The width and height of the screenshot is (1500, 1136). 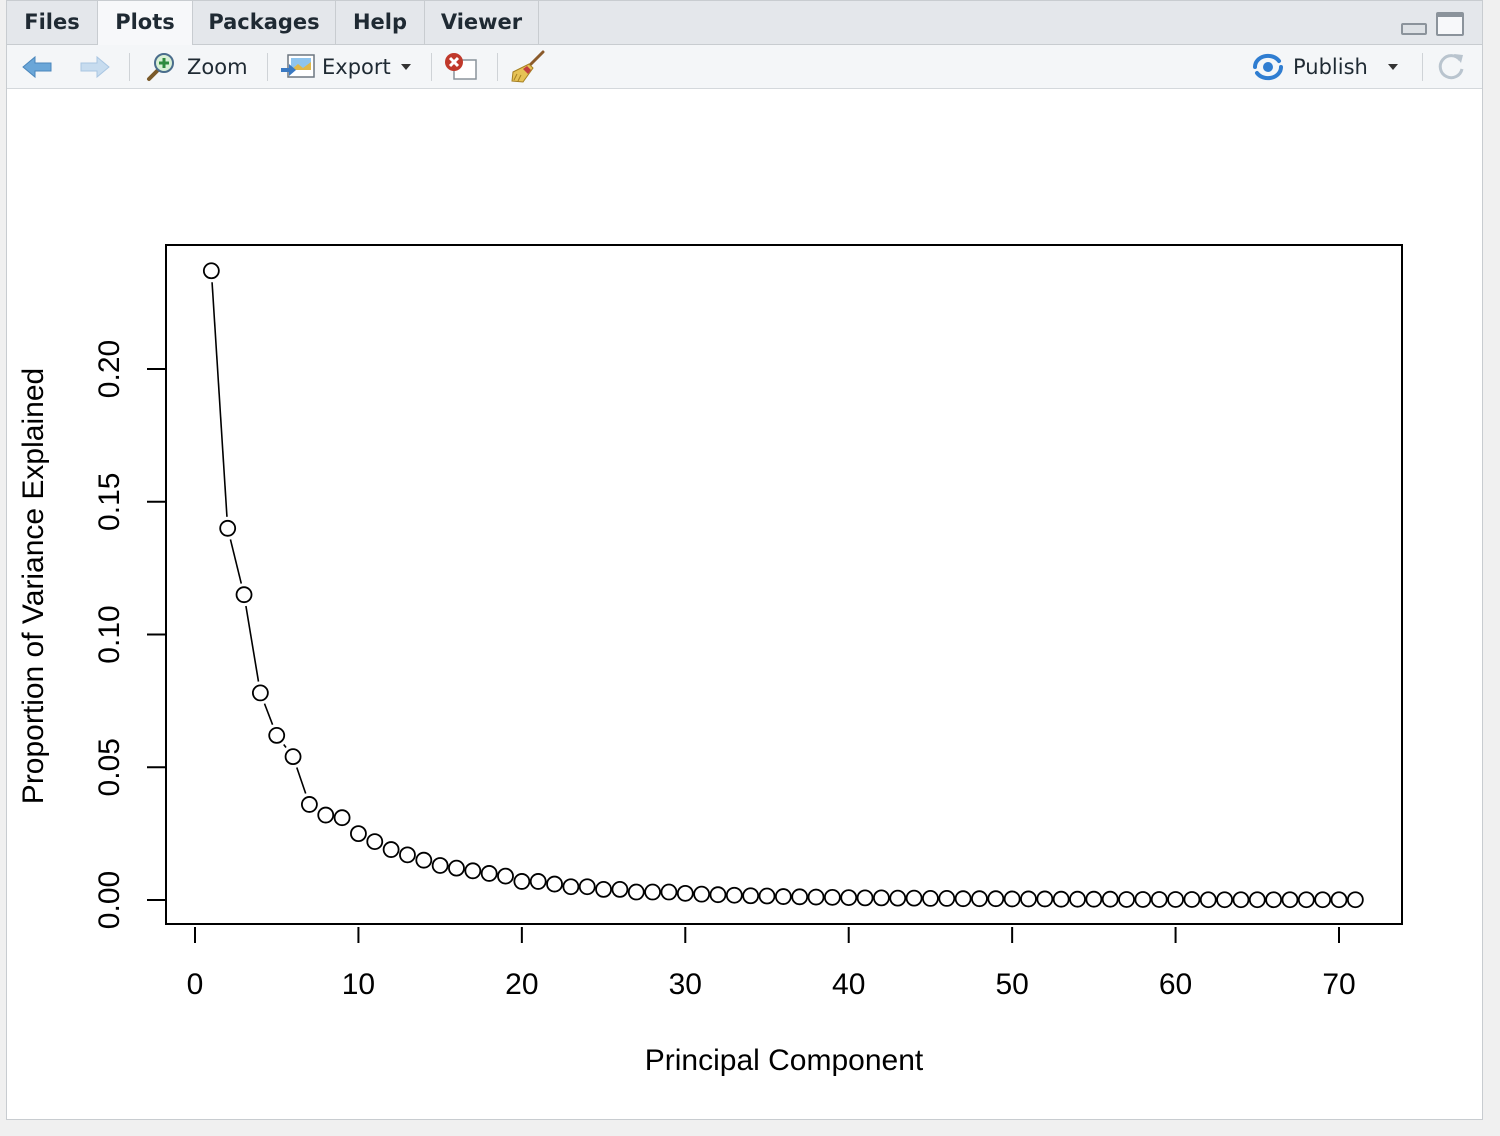 What do you see at coordinates (685, 984) in the screenshot?
I see `x-tick-label: 30` at bounding box center [685, 984].